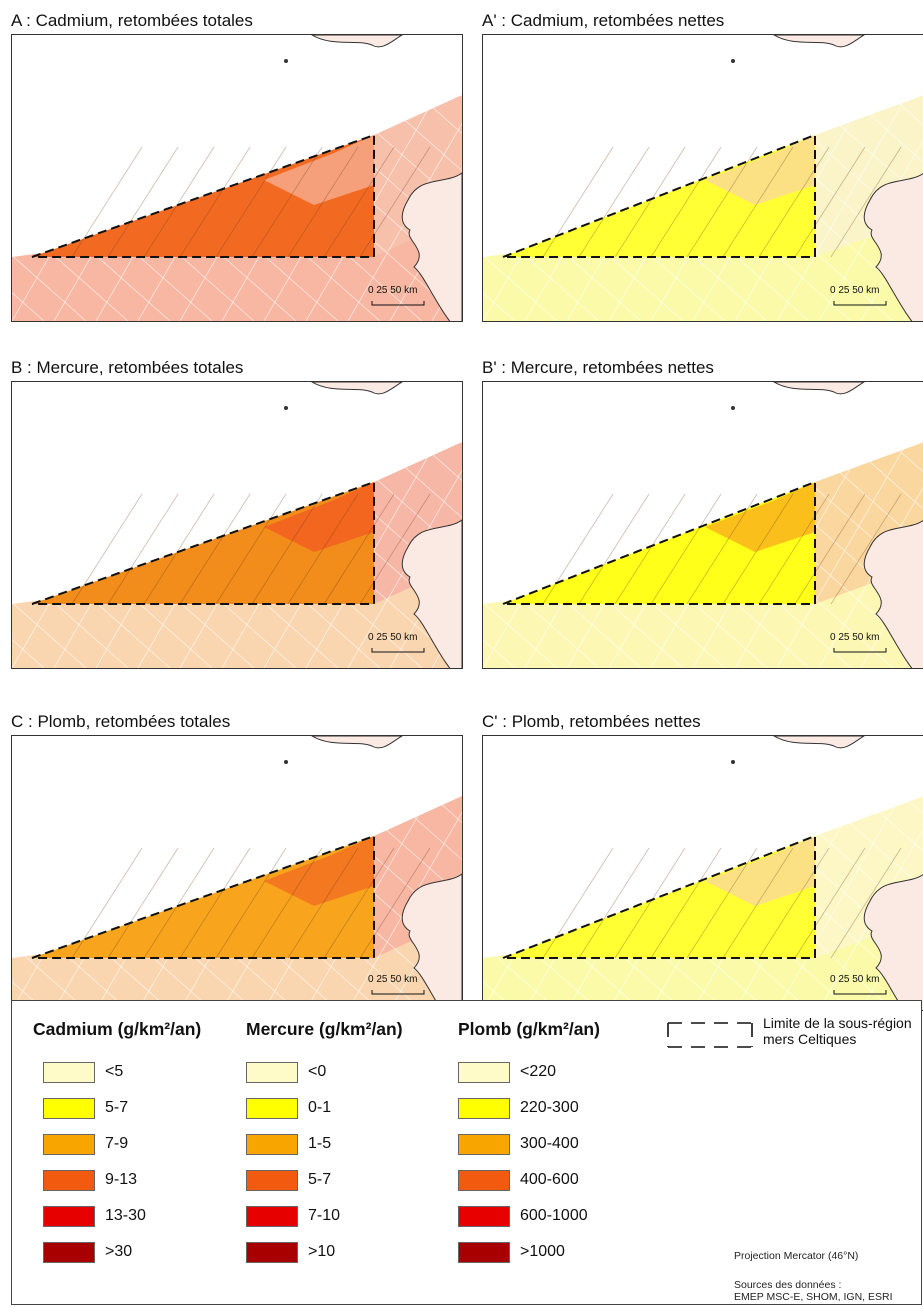  Describe the element at coordinates (319, 871) in the screenshot. I see `high-value-cells` at that location.